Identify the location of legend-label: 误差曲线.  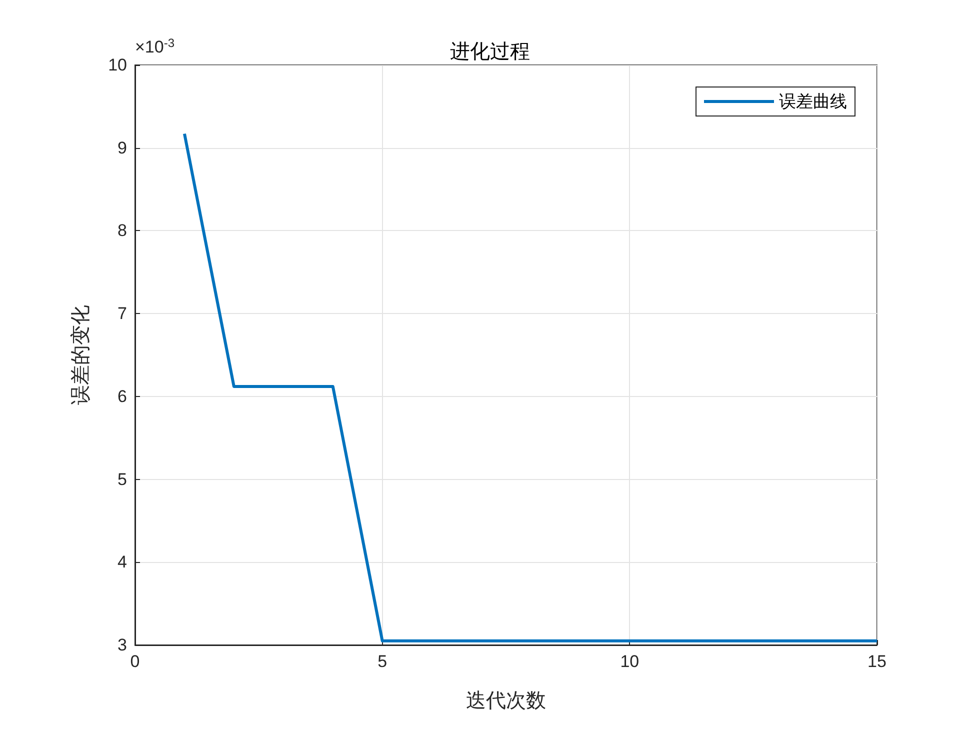
(813, 101).